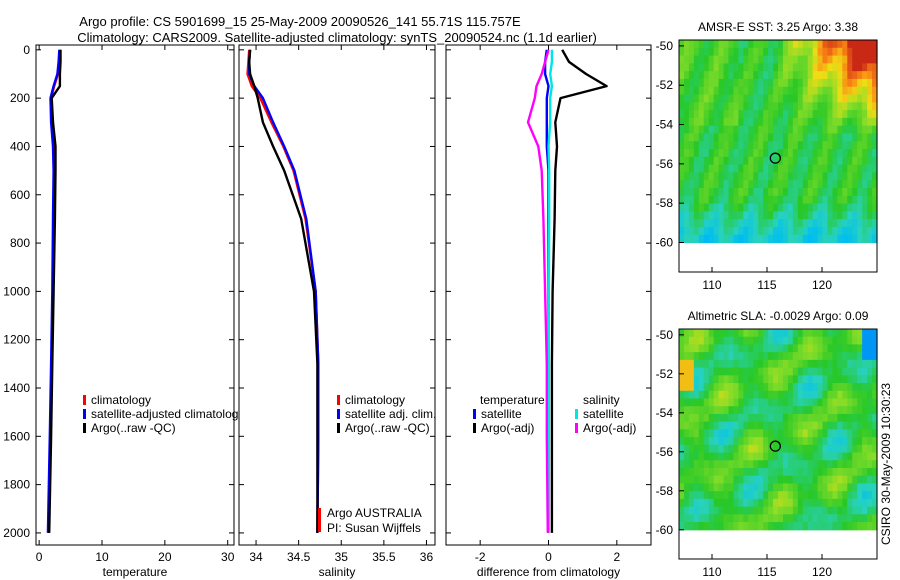 The width and height of the screenshot is (900, 580). I want to click on sst-map-argo-marker, so click(775, 158).